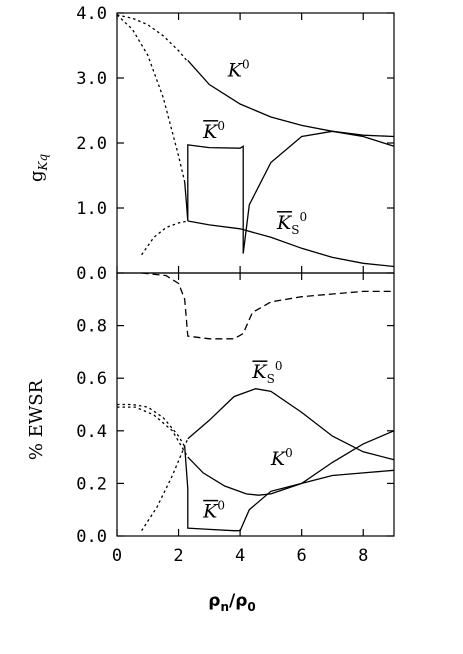  What do you see at coordinates (91, 432) in the screenshot?
I see `y-tick-label: 0.4` at bounding box center [91, 432].